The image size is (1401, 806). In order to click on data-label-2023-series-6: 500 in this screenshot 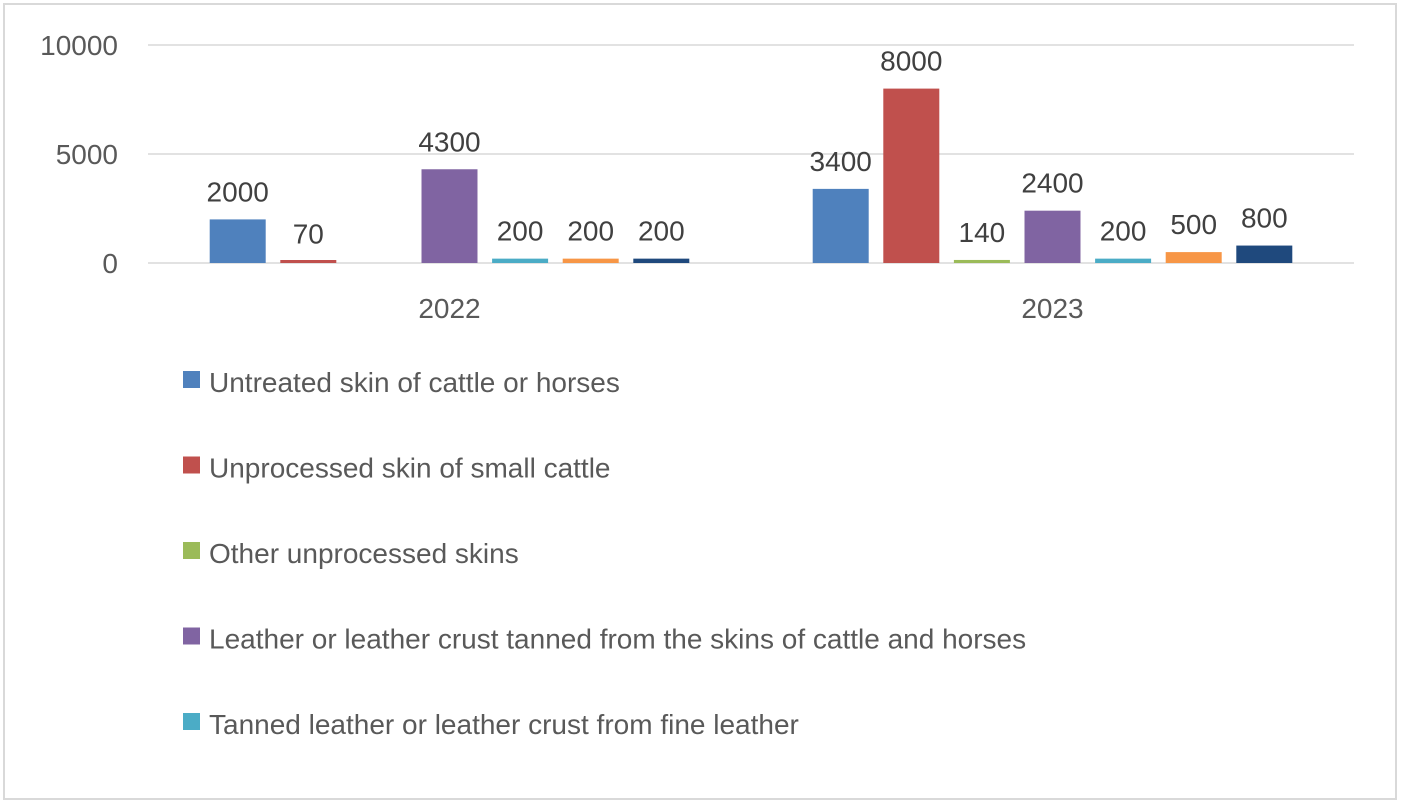, I will do `click(1193, 224)`.